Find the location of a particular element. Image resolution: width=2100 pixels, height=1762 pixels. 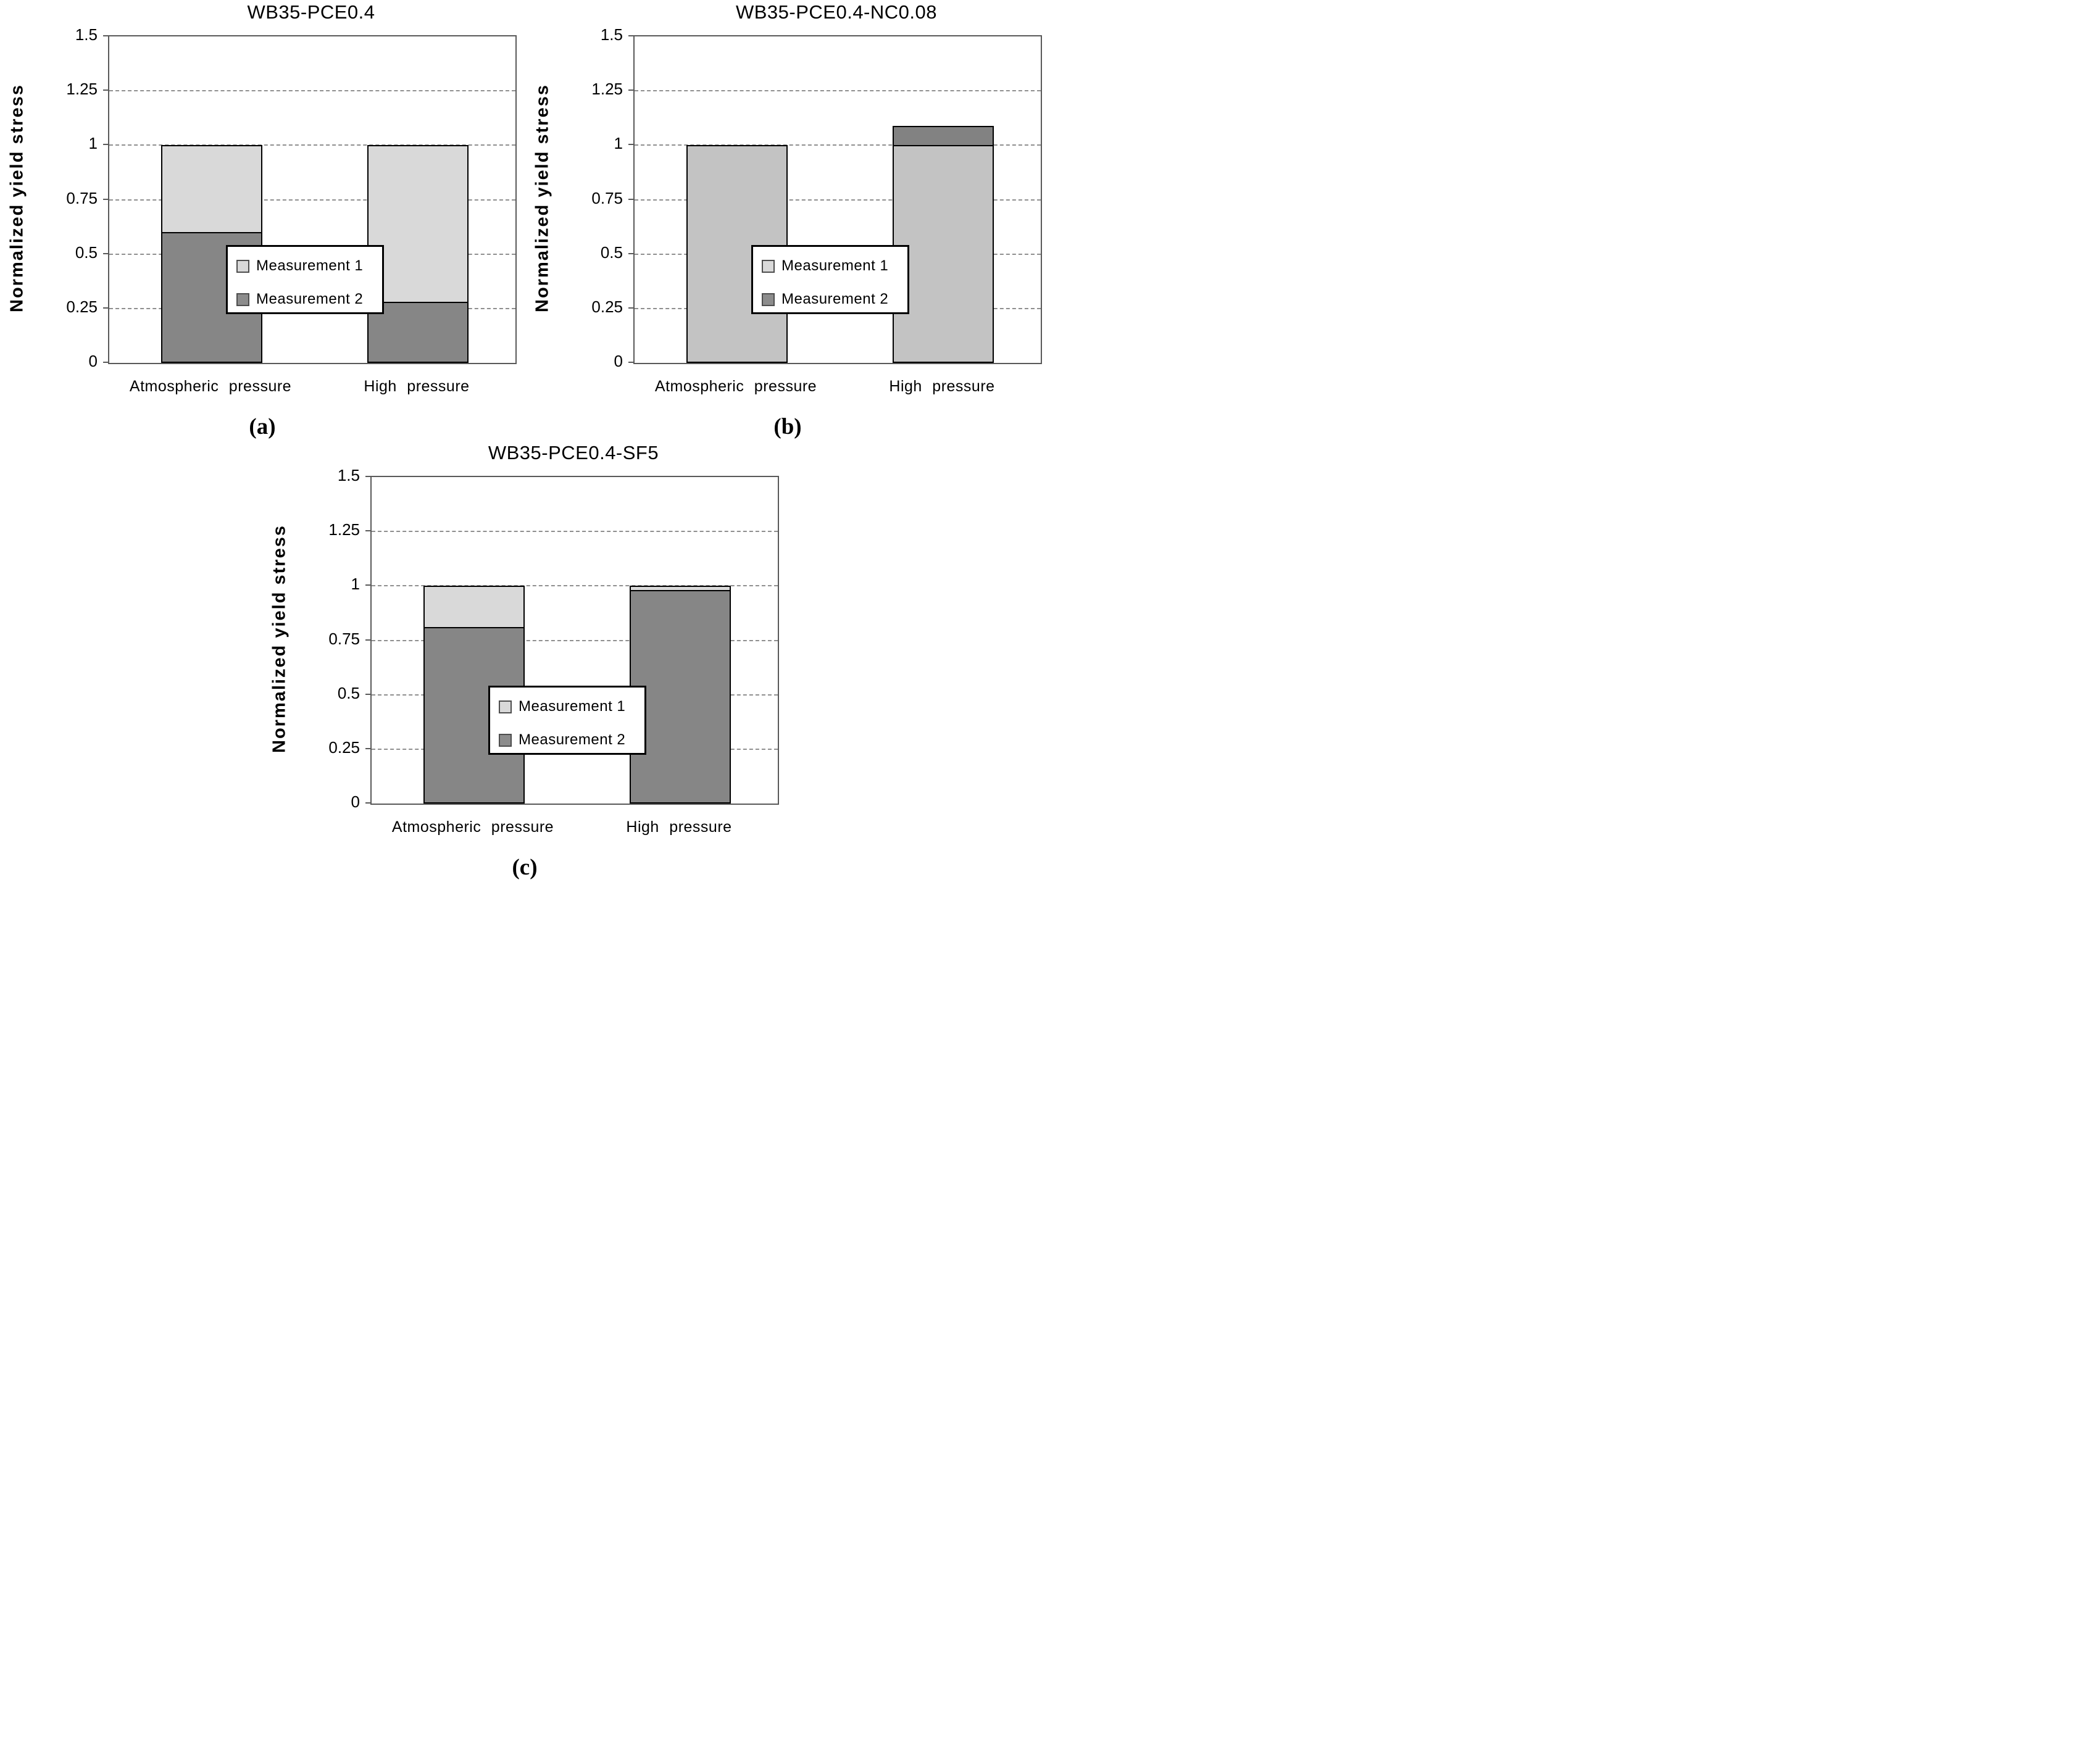

panel-caption: (a) is located at coordinates (262, 426).